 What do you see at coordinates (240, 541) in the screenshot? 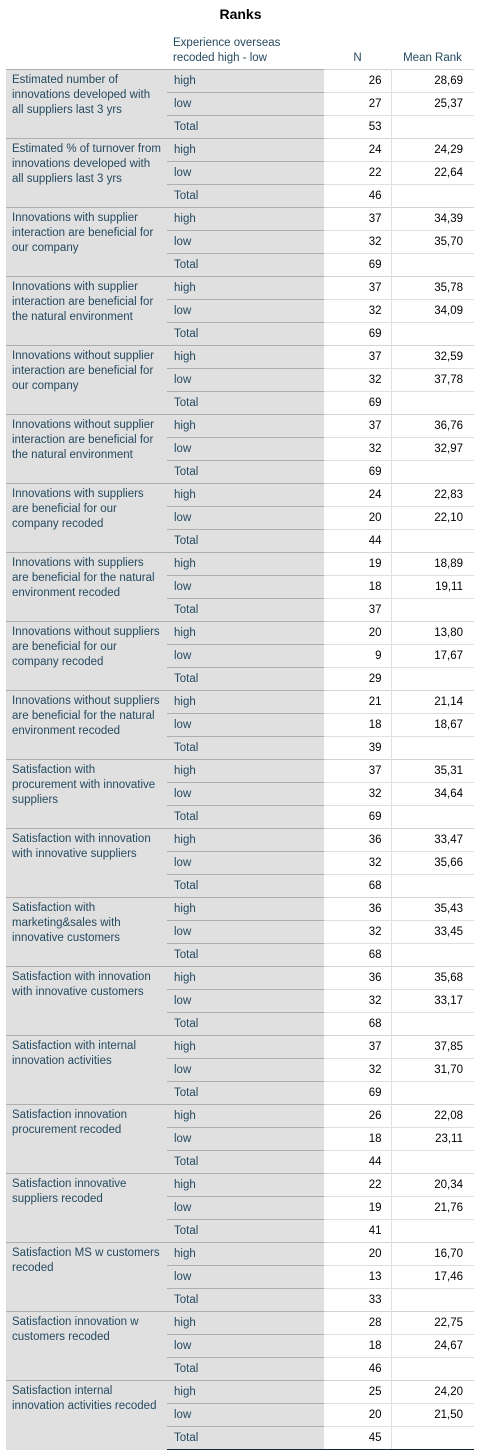
I see `table-row: Total 44` at bounding box center [240, 541].